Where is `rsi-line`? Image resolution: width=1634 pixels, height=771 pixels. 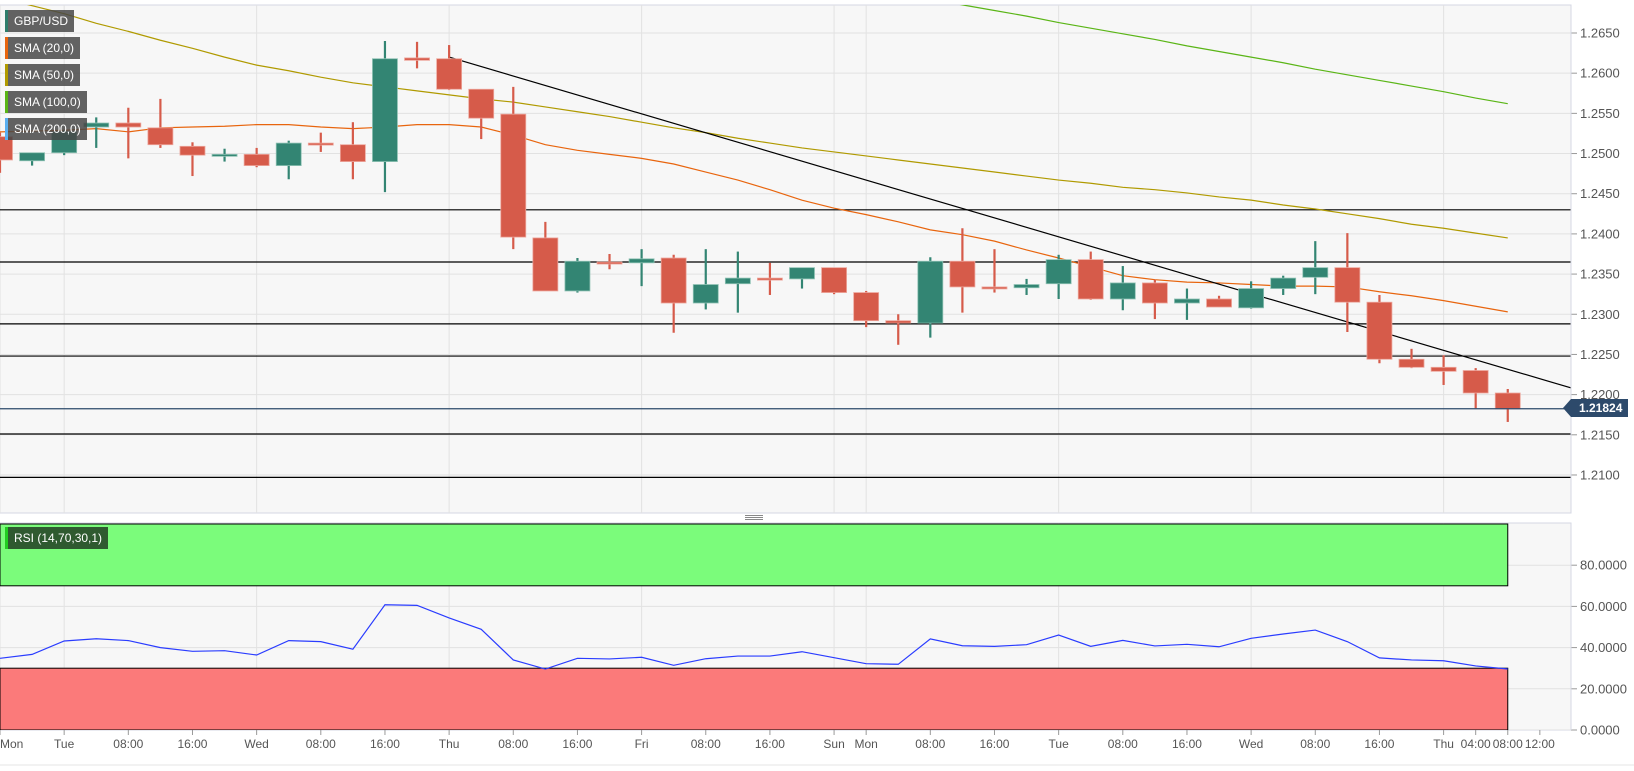 rsi-line is located at coordinates (754, 637).